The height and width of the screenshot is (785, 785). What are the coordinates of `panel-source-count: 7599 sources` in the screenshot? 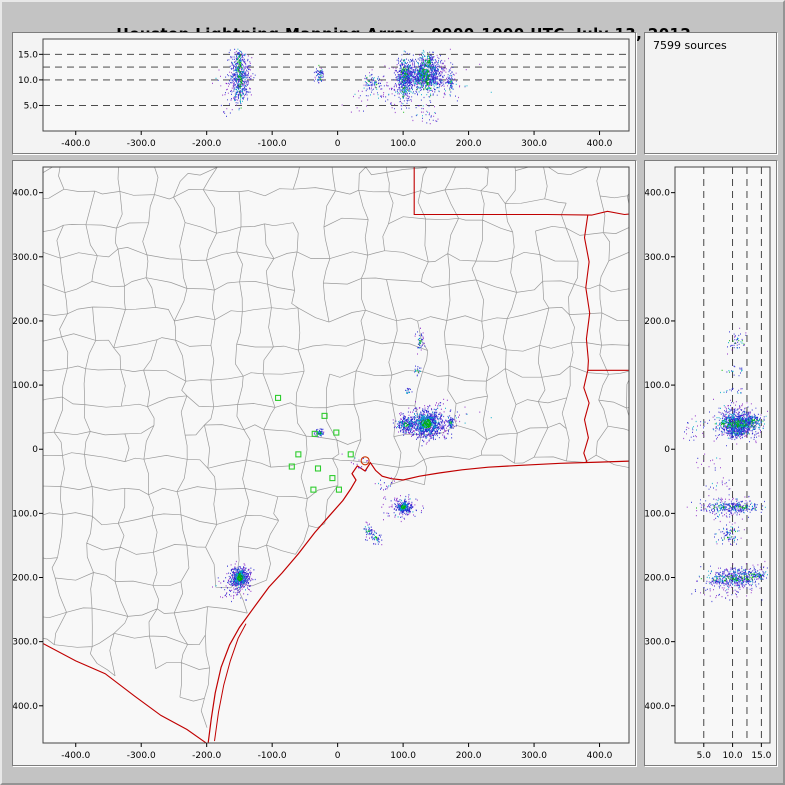 It's located at (710, 93).